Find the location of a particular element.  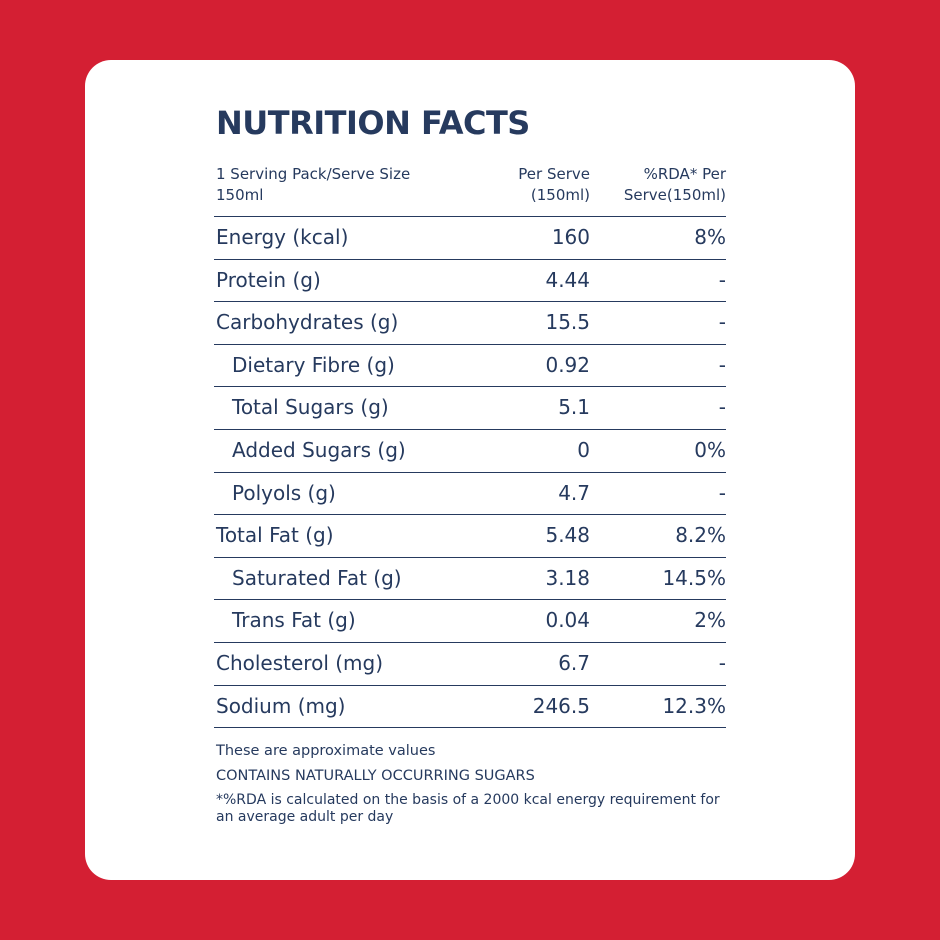

table-row: Sodium (mg) 246.5 12.3% is located at coordinates (470, 707).